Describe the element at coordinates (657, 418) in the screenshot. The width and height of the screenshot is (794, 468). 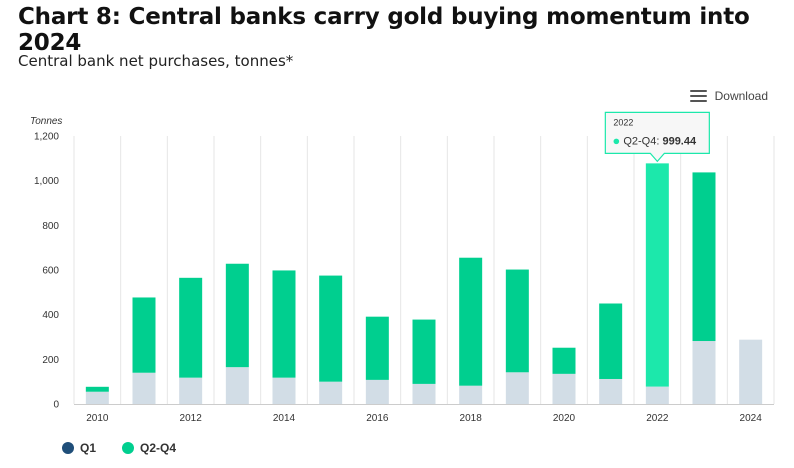
I see `x-tick-label: 2022` at that location.